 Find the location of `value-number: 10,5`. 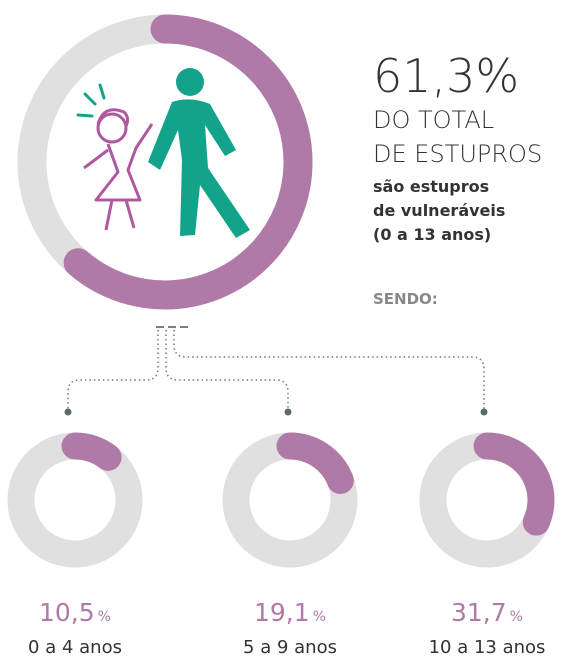

value-number: 10,5 is located at coordinates (67, 612).